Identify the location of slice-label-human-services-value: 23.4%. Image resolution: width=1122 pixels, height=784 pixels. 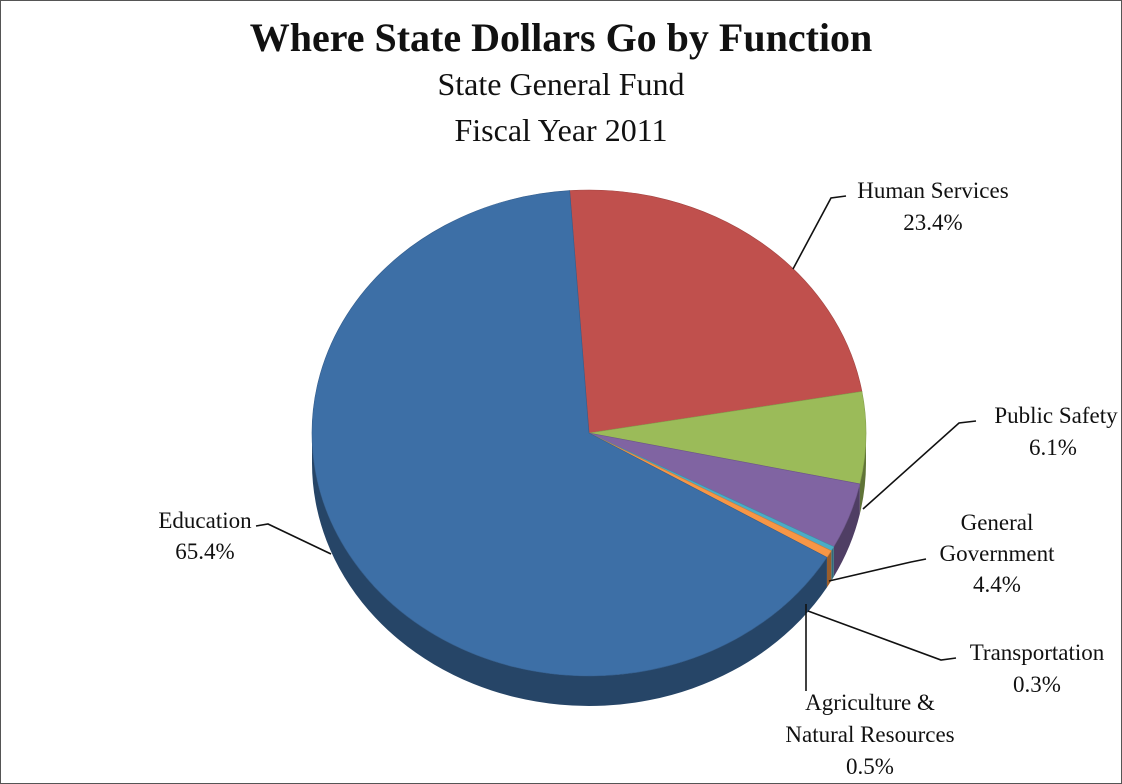
(932, 222).